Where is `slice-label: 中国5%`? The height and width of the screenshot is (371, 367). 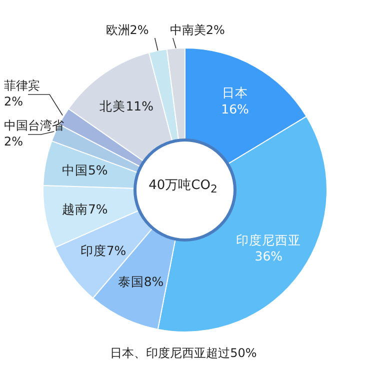 slice-label: 中国5% is located at coordinates (85, 170).